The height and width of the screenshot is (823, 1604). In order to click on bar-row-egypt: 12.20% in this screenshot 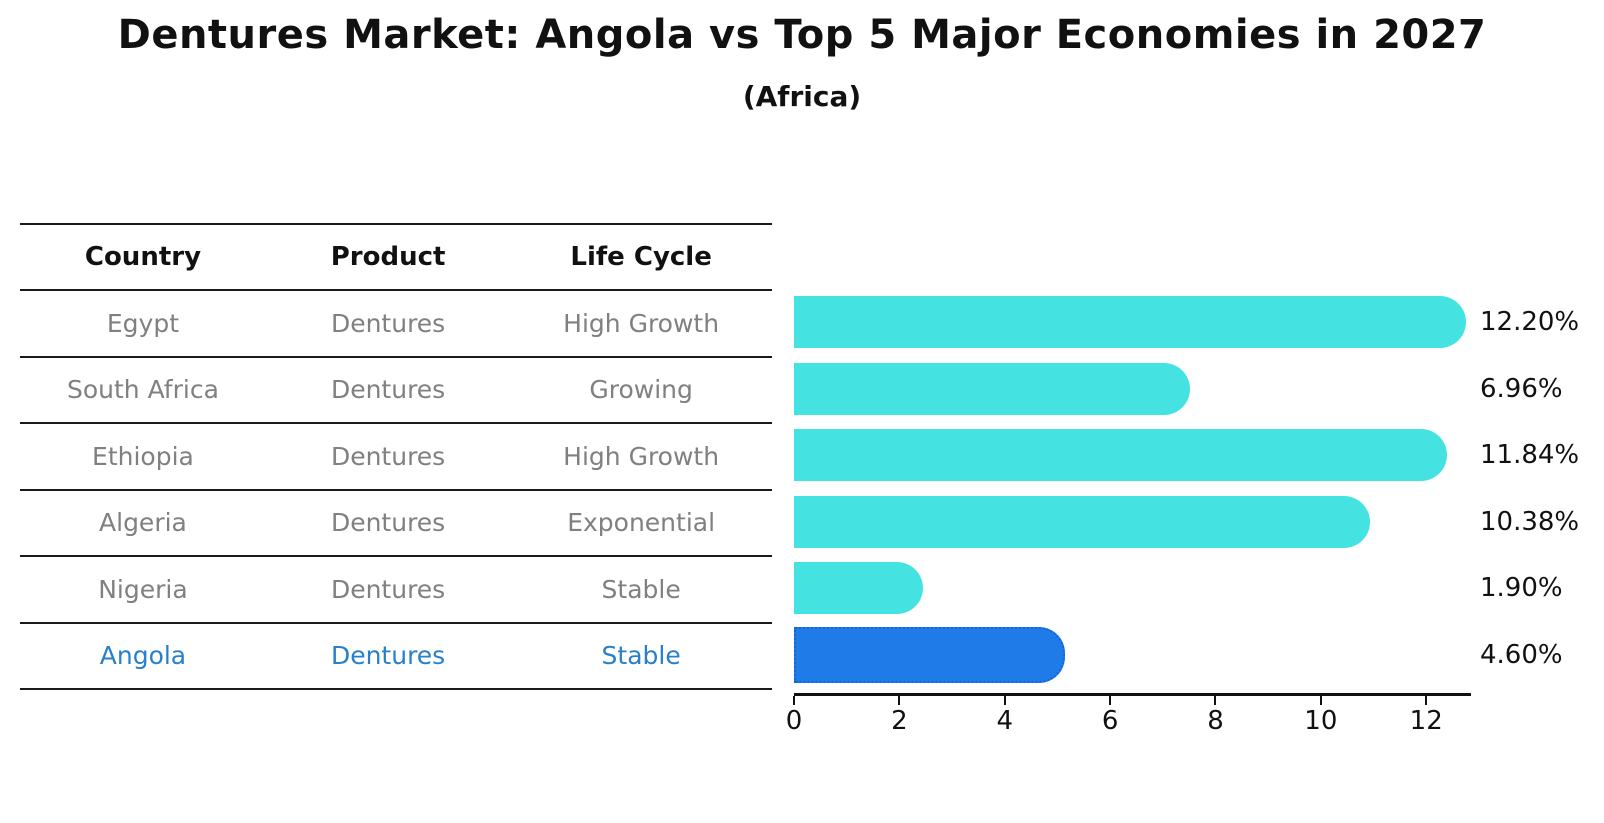, I will do `click(1199, 322)`.